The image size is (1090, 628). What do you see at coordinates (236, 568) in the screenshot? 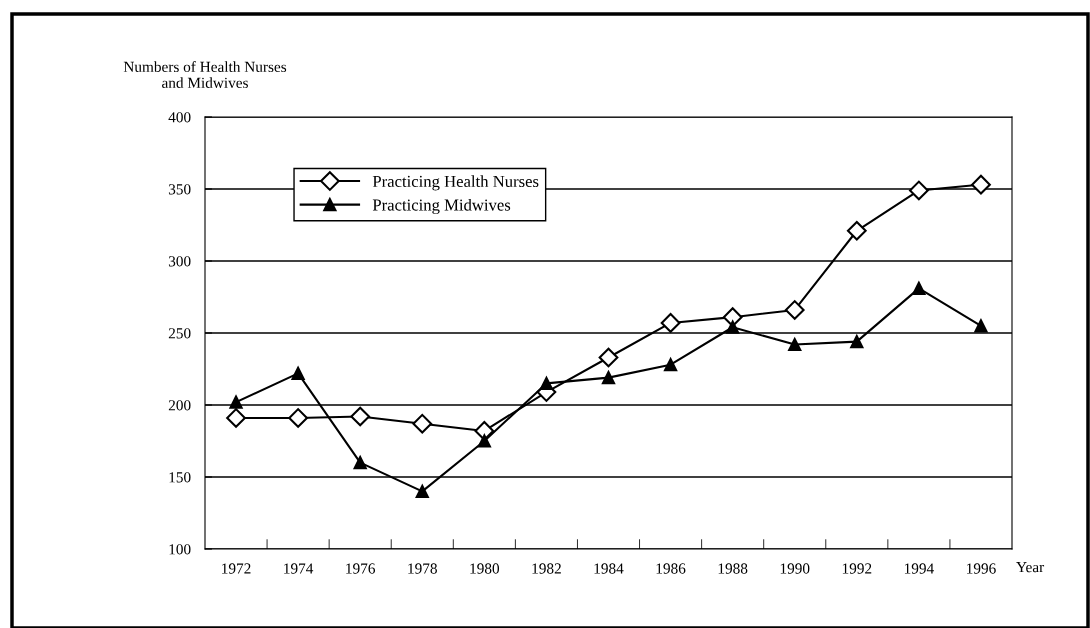
I see `x-tick-label: 1972` at bounding box center [236, 568].